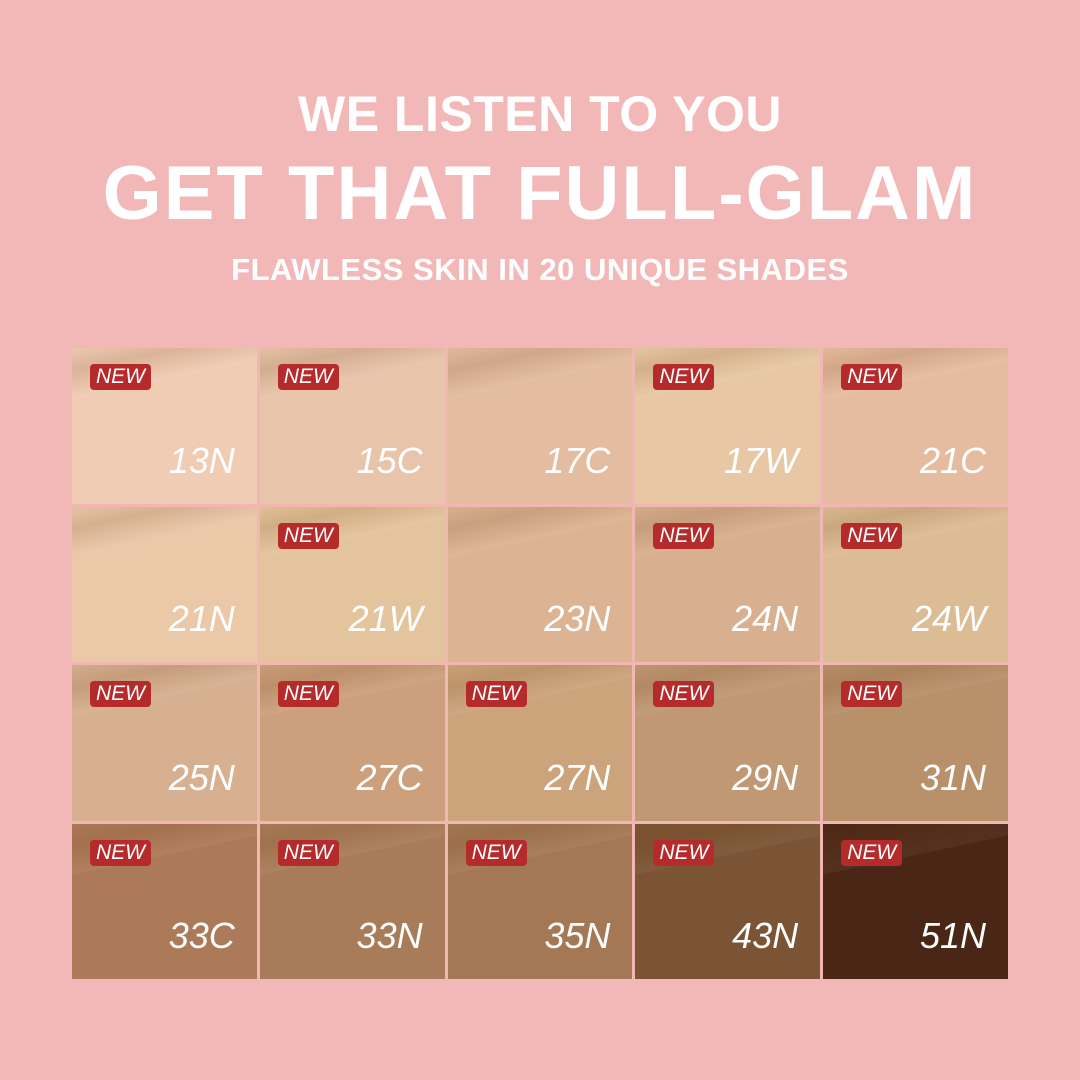 Image resolution: width=1080 pixels, height=1080 pixels. Describe the element at coordinates (352, 901) in the screenshot. I see `shade-swatch-33n: NEW 33N` at that location.